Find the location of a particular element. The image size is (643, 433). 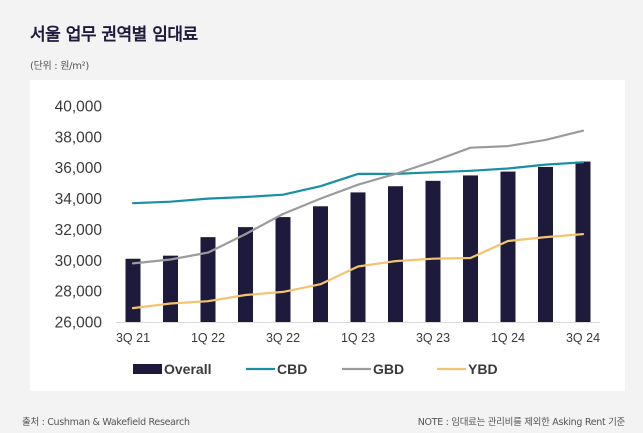

unit-label: (단위 : 원/m²) is located at coordinates (59, 66).